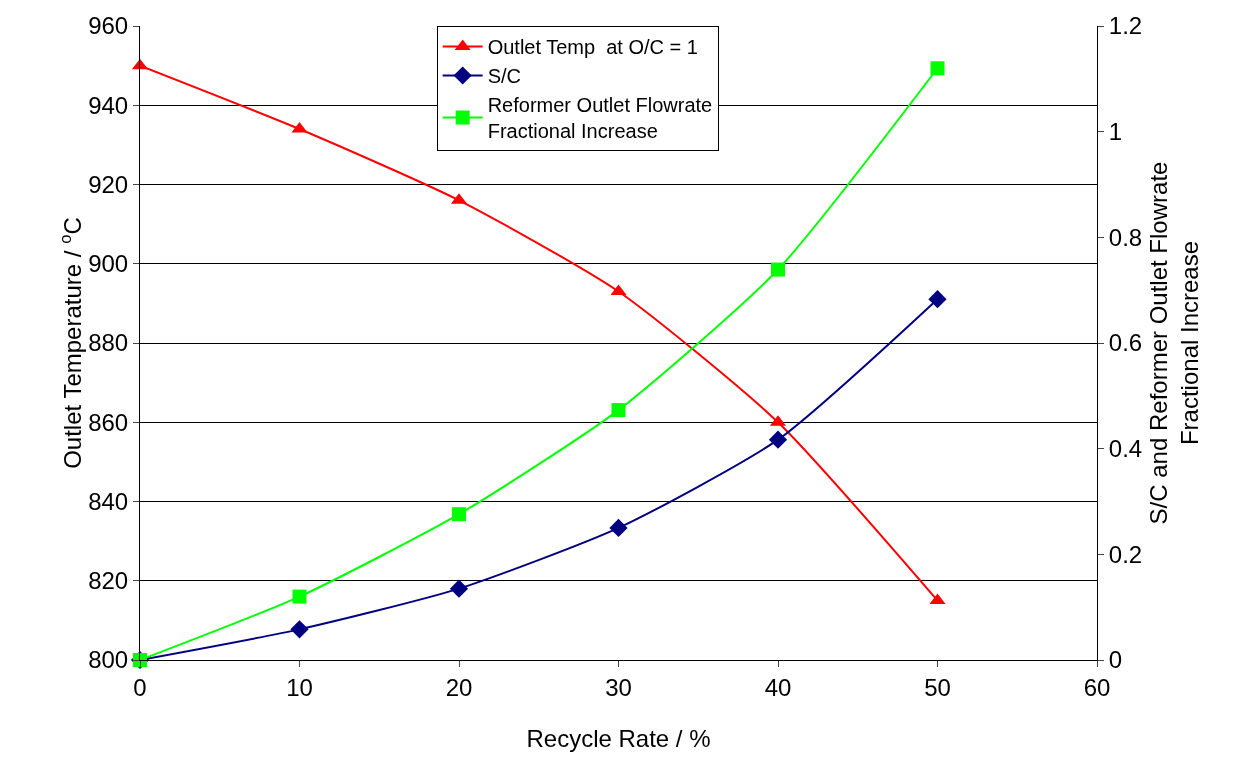 The image size is (1255, 780). What do you see at coordinates (108, 343) in the screenshot?
I see `y-tick-label: 880` at bounding box center [108, 343].